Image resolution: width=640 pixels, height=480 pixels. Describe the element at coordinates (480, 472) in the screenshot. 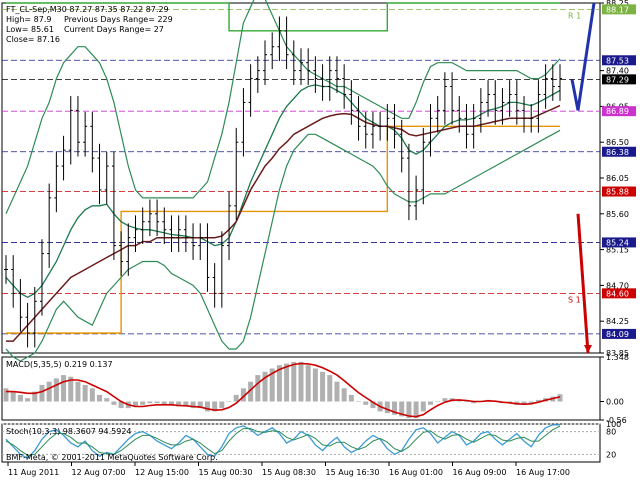

I see `x-tick-label: 16 Aug 09:00` at that location.